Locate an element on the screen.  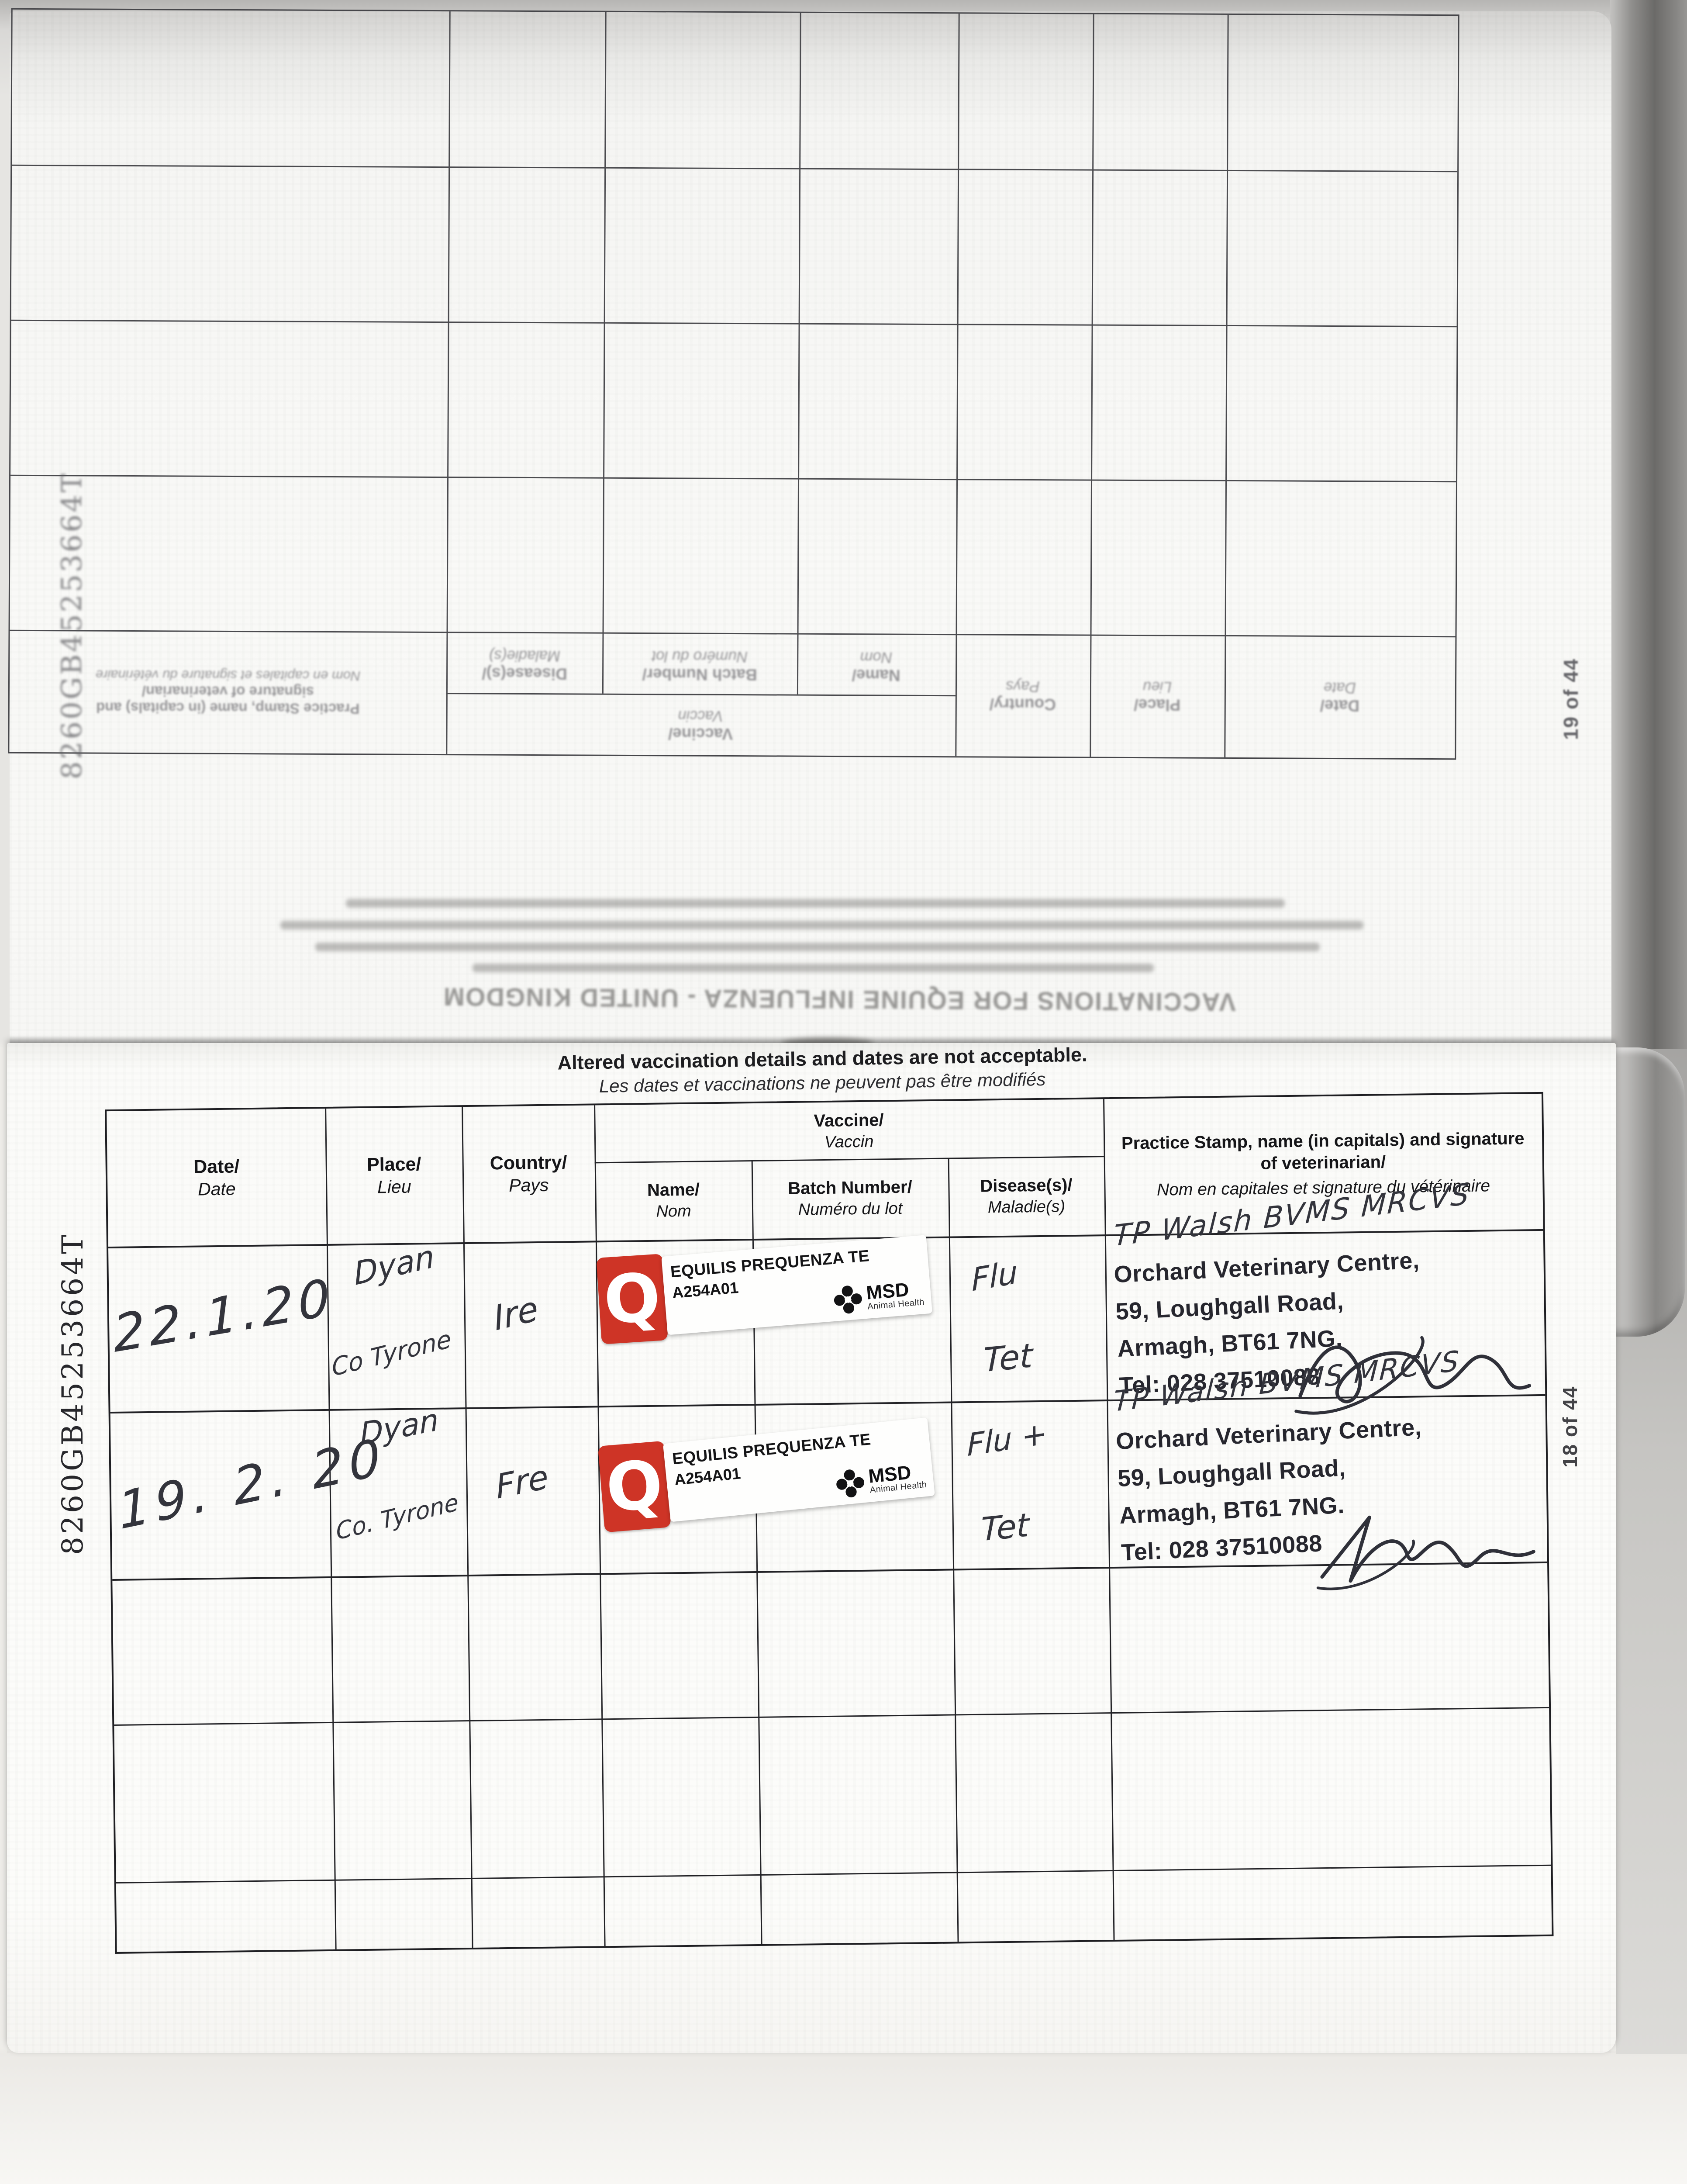
row1-disease2-handwriting: Tet is located at coordinates (1008, 1358).